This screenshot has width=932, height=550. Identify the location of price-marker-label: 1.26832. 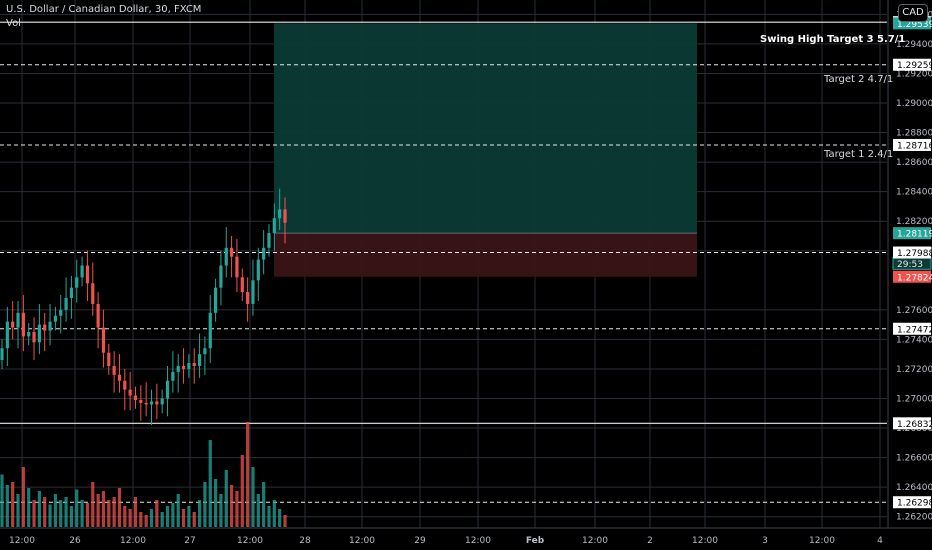
(914, 425).